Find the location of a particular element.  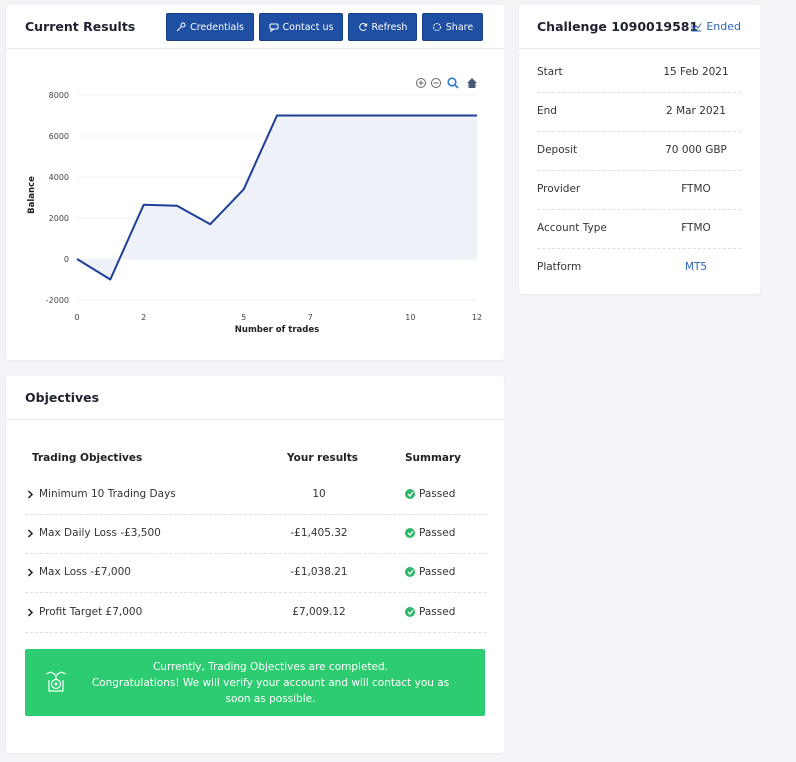

objective-name: Max Loss -£7,000 is located at coordinates (79, 572).